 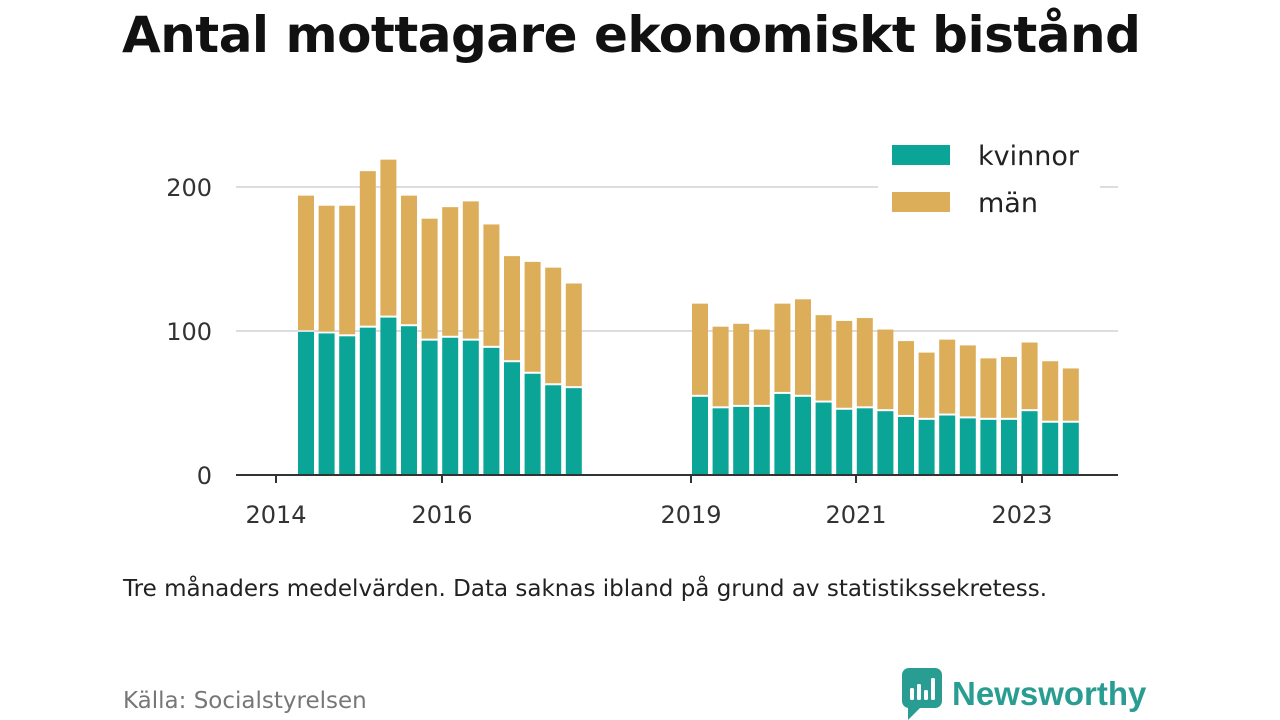 I want to click on legend-label: män, so click(x=1008, y=203).